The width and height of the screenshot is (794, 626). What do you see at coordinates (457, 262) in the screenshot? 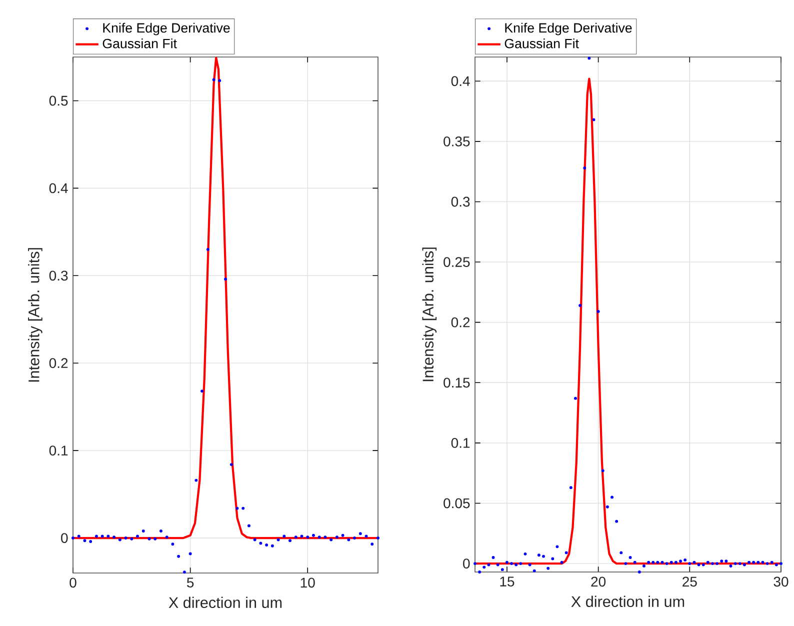
I see `y-tick-label: 0.25` at bounding box center [457, 262].